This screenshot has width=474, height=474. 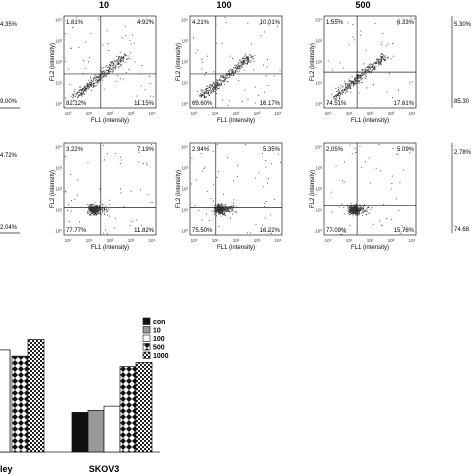 What do you see at coordinates (146, 150) in the screenshot?
I see `quadrant-ur-value: 7.19%` at bounding box center [146, 150].